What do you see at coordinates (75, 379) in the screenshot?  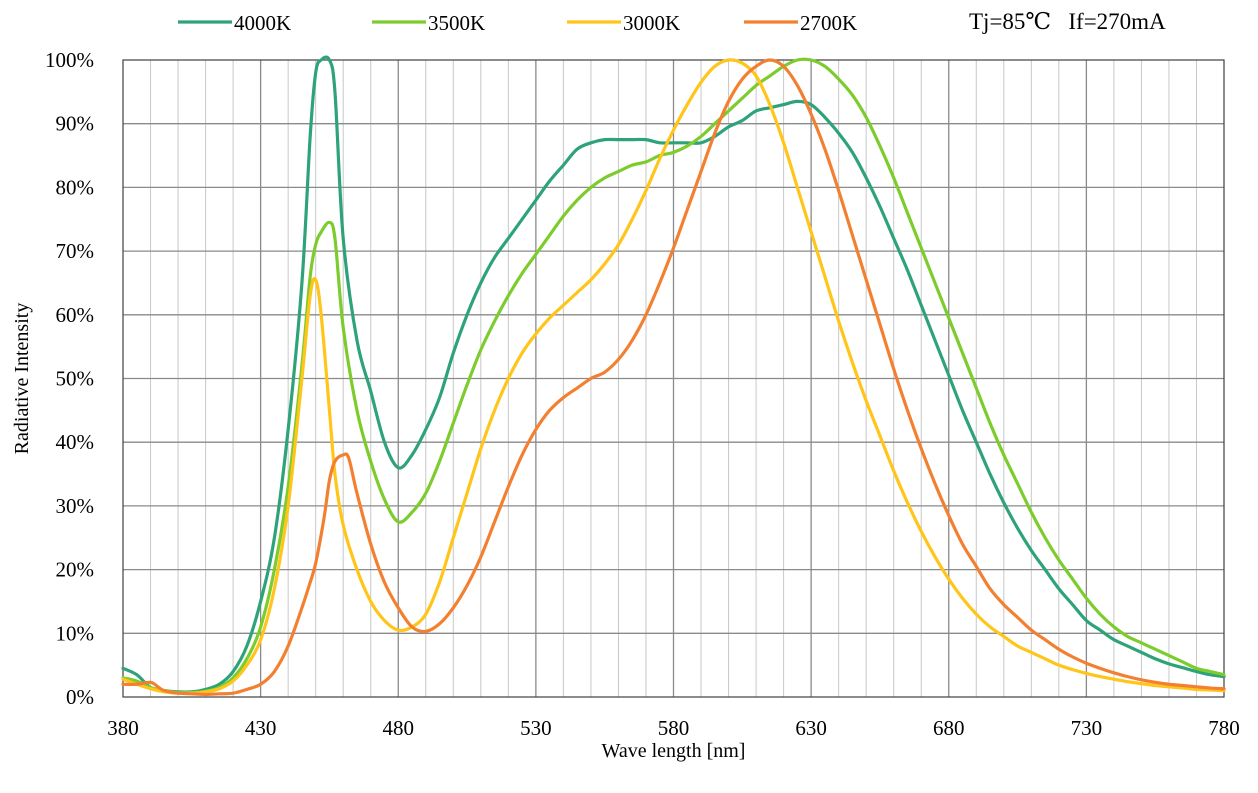 I see `y-tick-label: 50%` at bounding box center [75, 379].